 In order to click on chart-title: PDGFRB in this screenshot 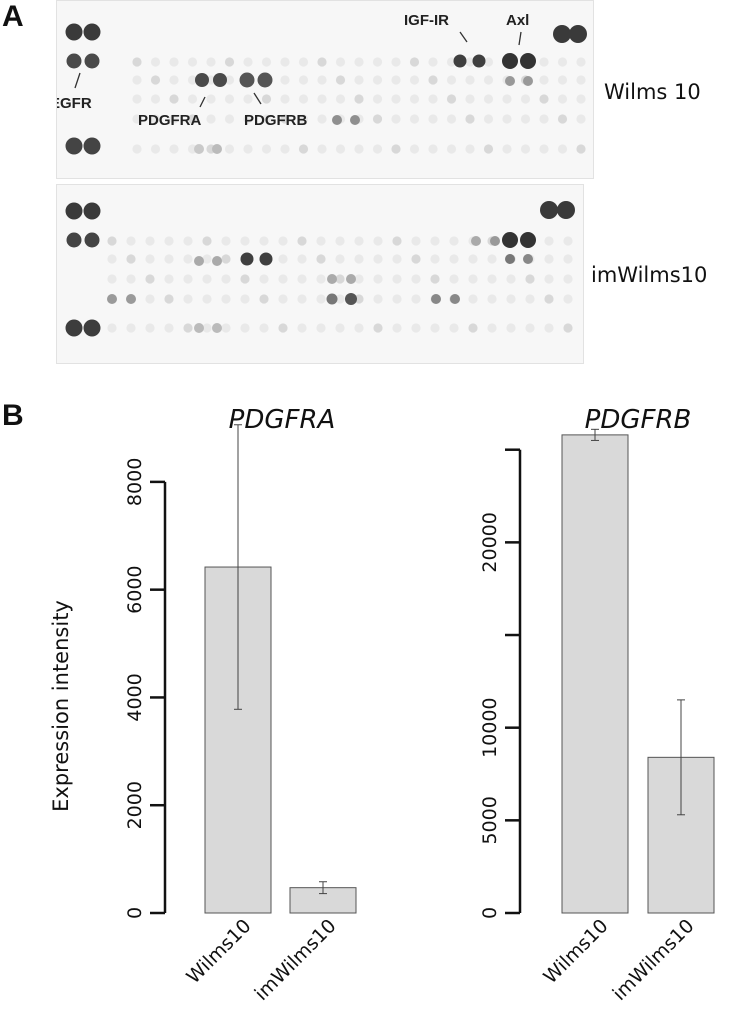, I will do `click(638, 420)`.